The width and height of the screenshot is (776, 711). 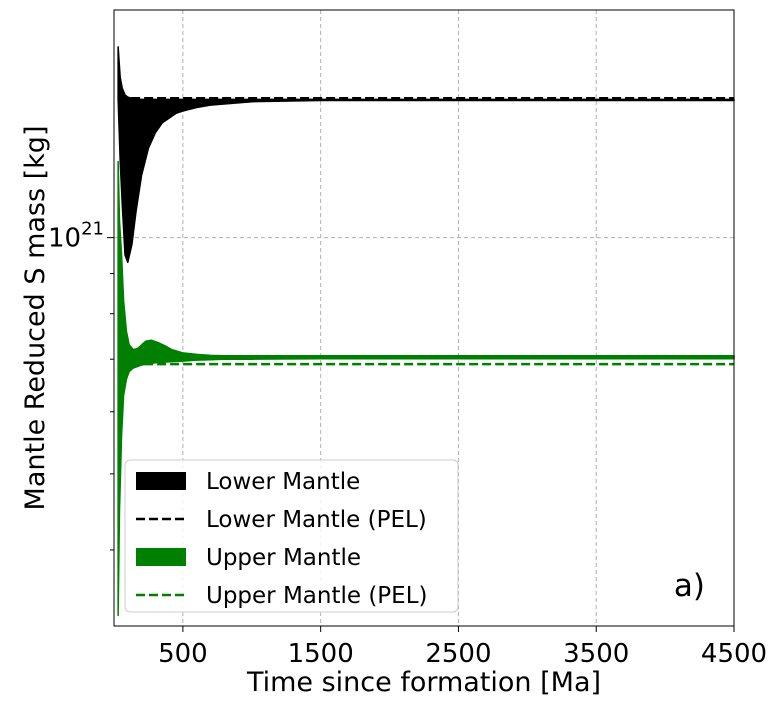 I want to click on legend-swatch-lower-mantle, so click(x=161, y=481).